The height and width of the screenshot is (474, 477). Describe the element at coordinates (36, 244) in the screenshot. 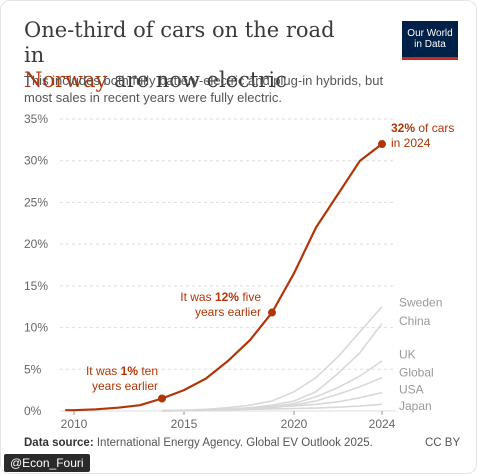

I see `y-tick-label: 20%` at that location.